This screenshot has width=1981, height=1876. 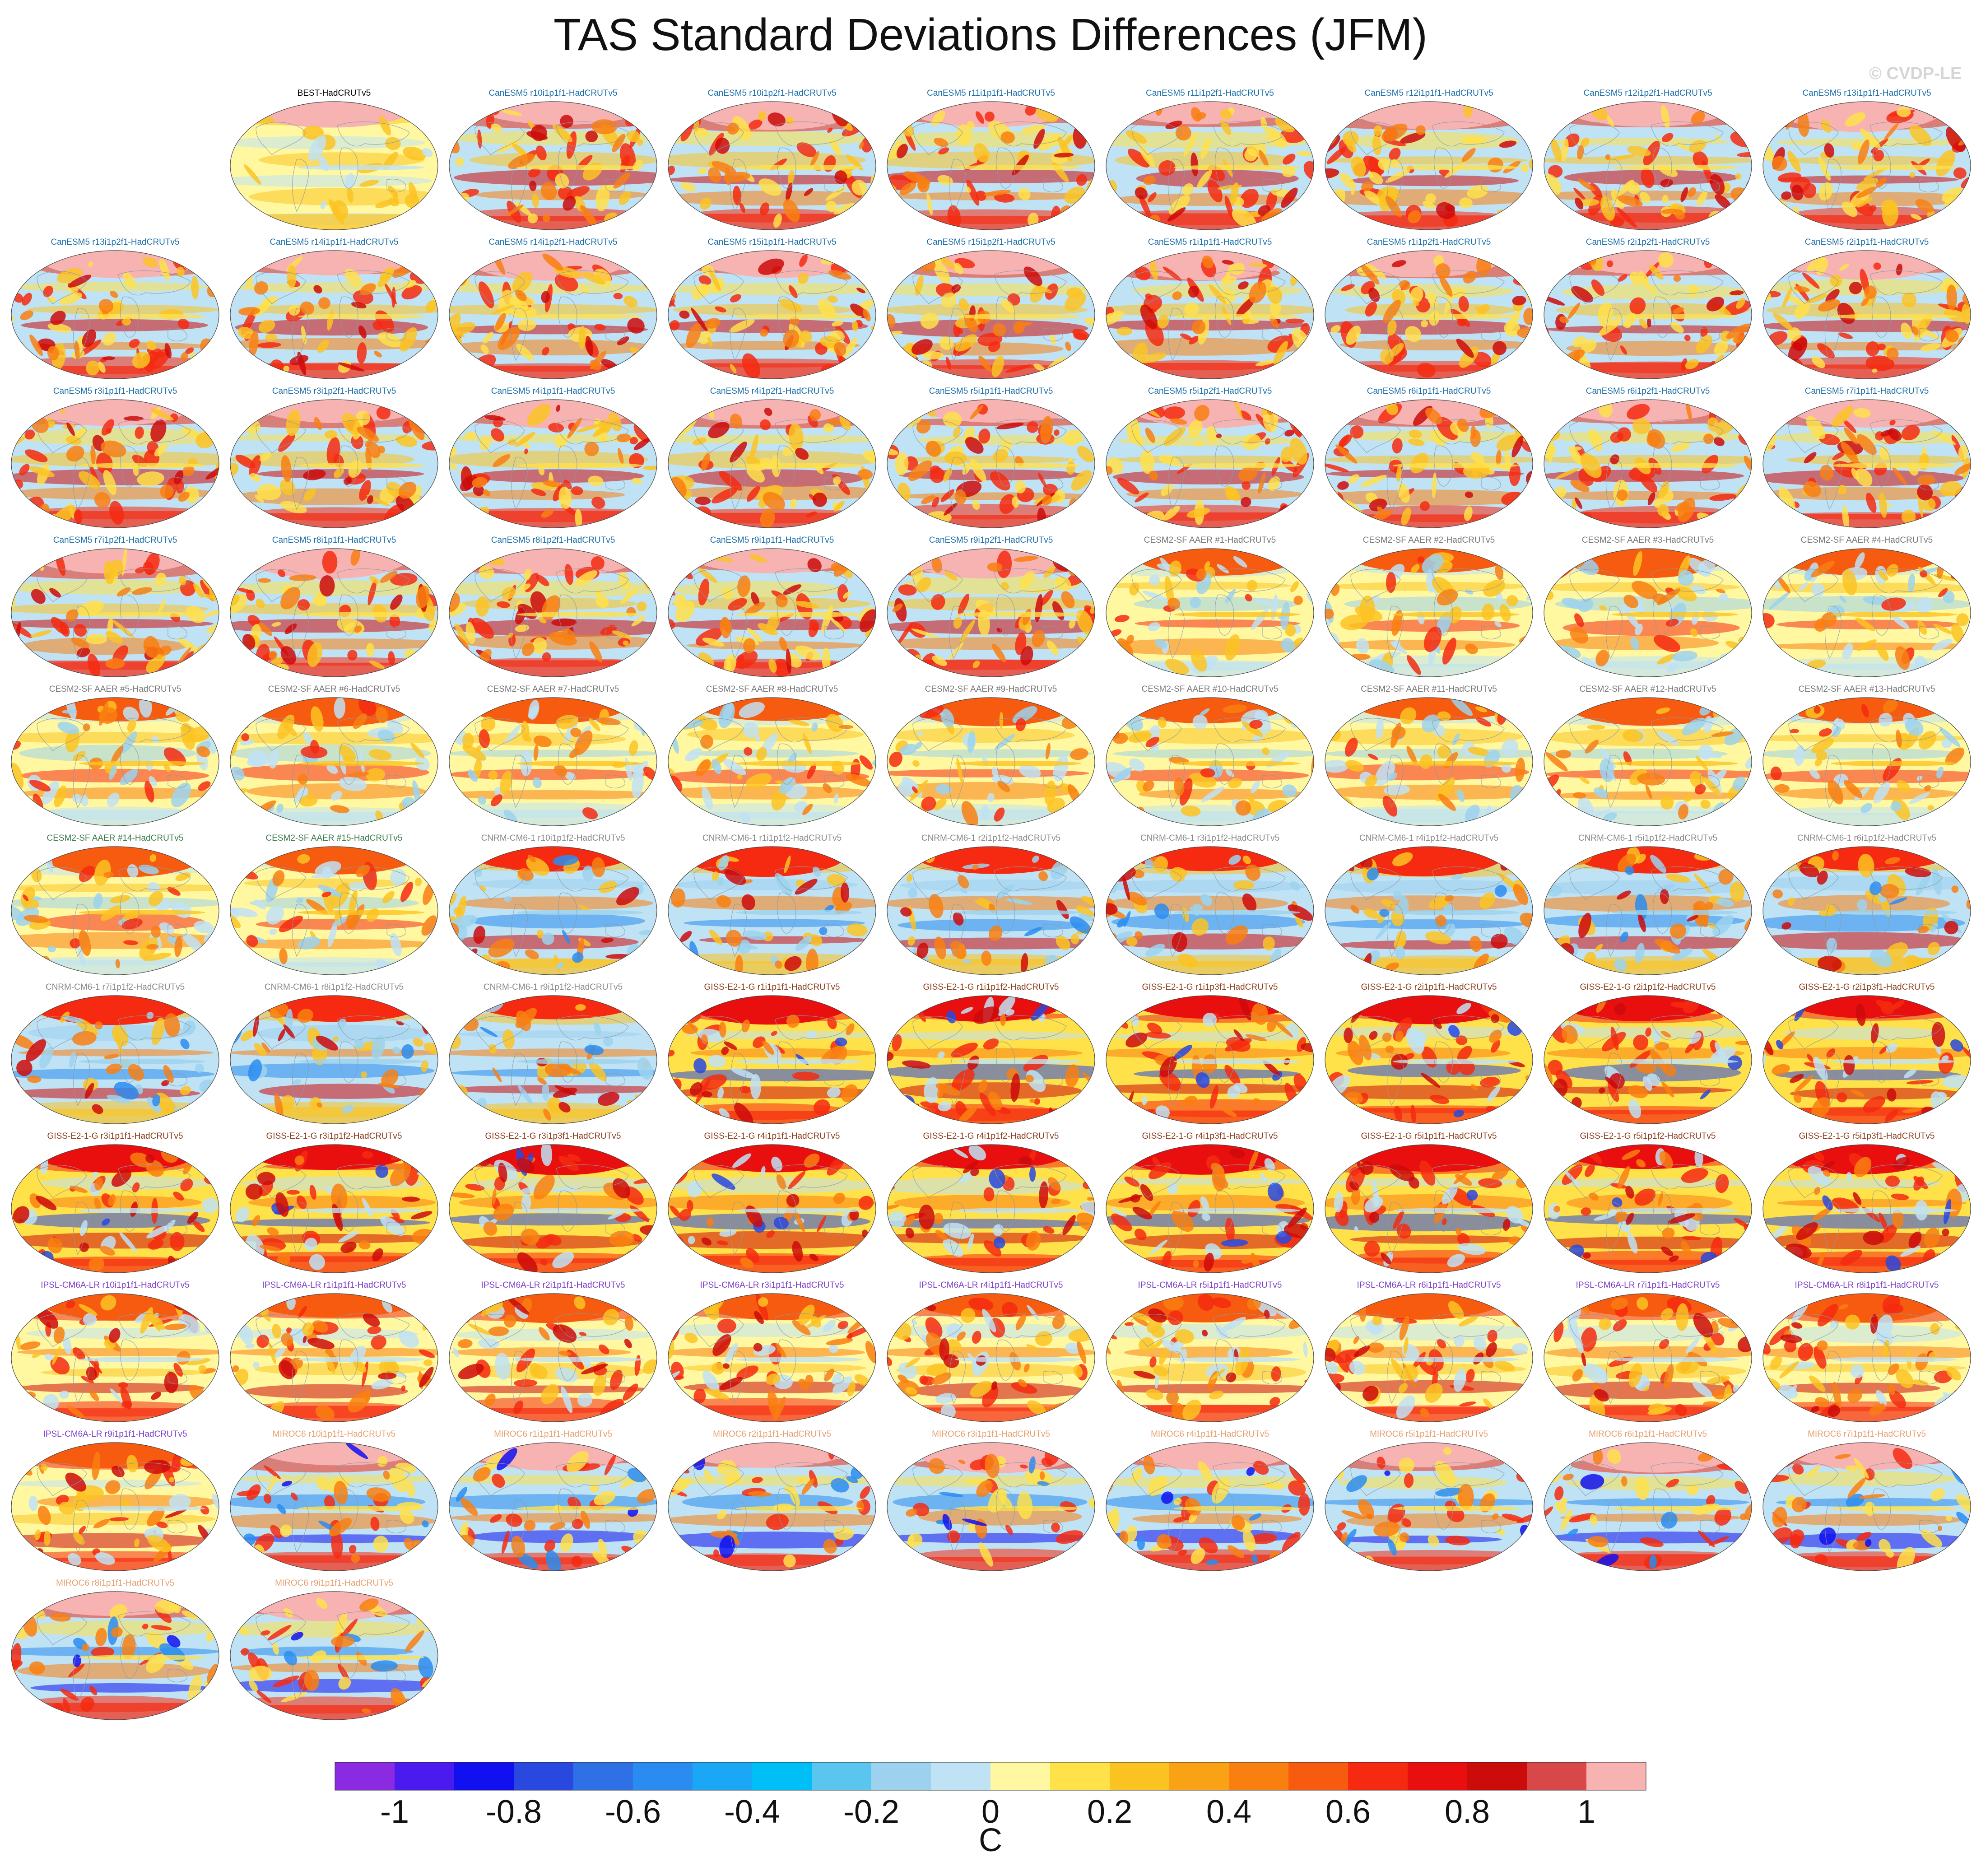 I want to click on map-panel-label: CESM2-SF AAER #8-HadCRUTv5, so click(x=772, y=689).